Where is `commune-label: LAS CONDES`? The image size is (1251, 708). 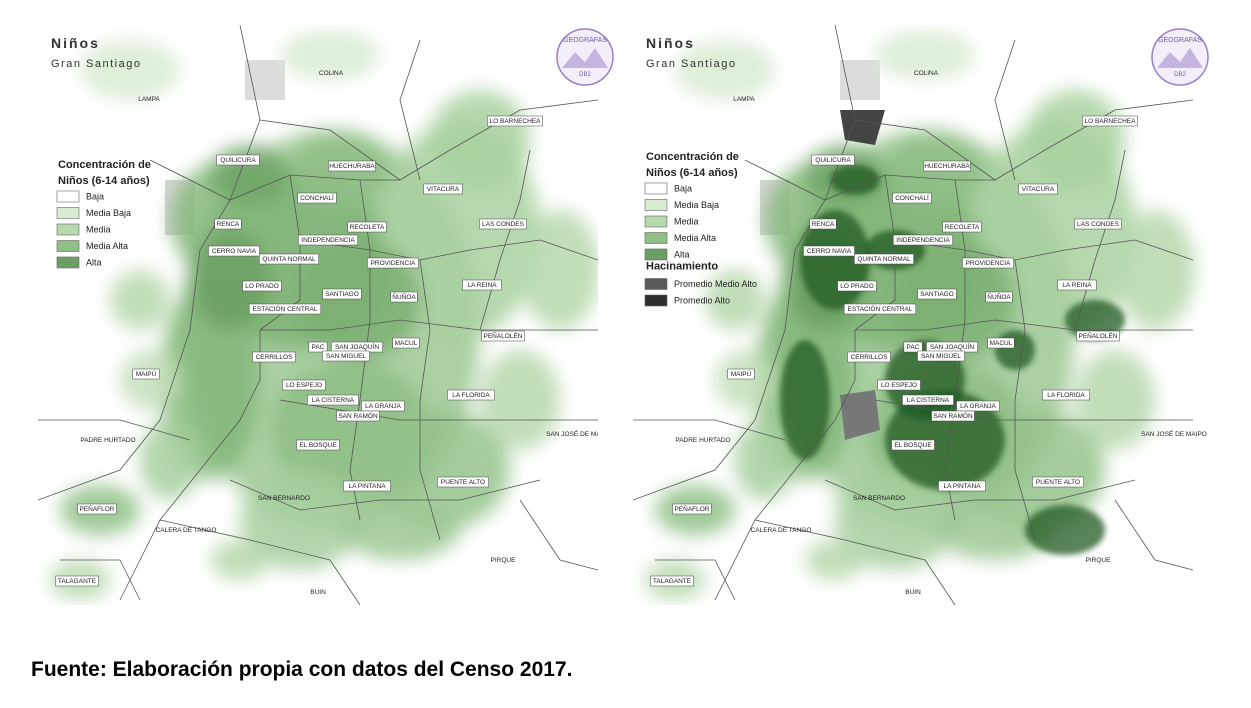
commune-label: LAS CONDES is located at coordinates (1098, 224).